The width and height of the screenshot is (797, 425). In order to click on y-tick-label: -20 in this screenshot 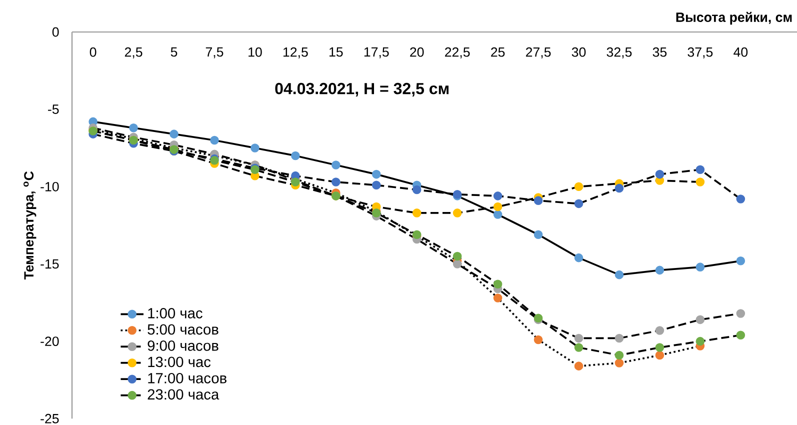, I will do `click(49, 341)`.